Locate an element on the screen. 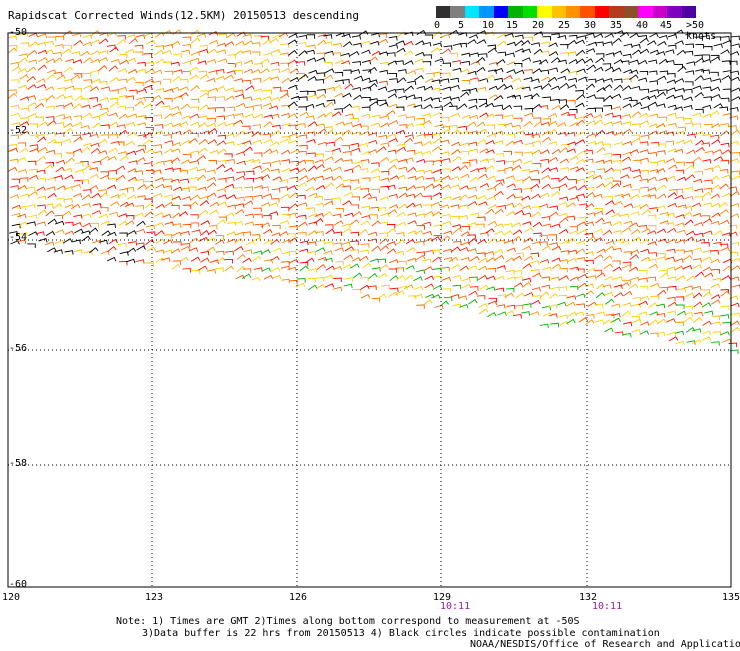 The width and height of the screenshot is (740, 651). pass-time: 10:11 is located at coordinates (455, 606).